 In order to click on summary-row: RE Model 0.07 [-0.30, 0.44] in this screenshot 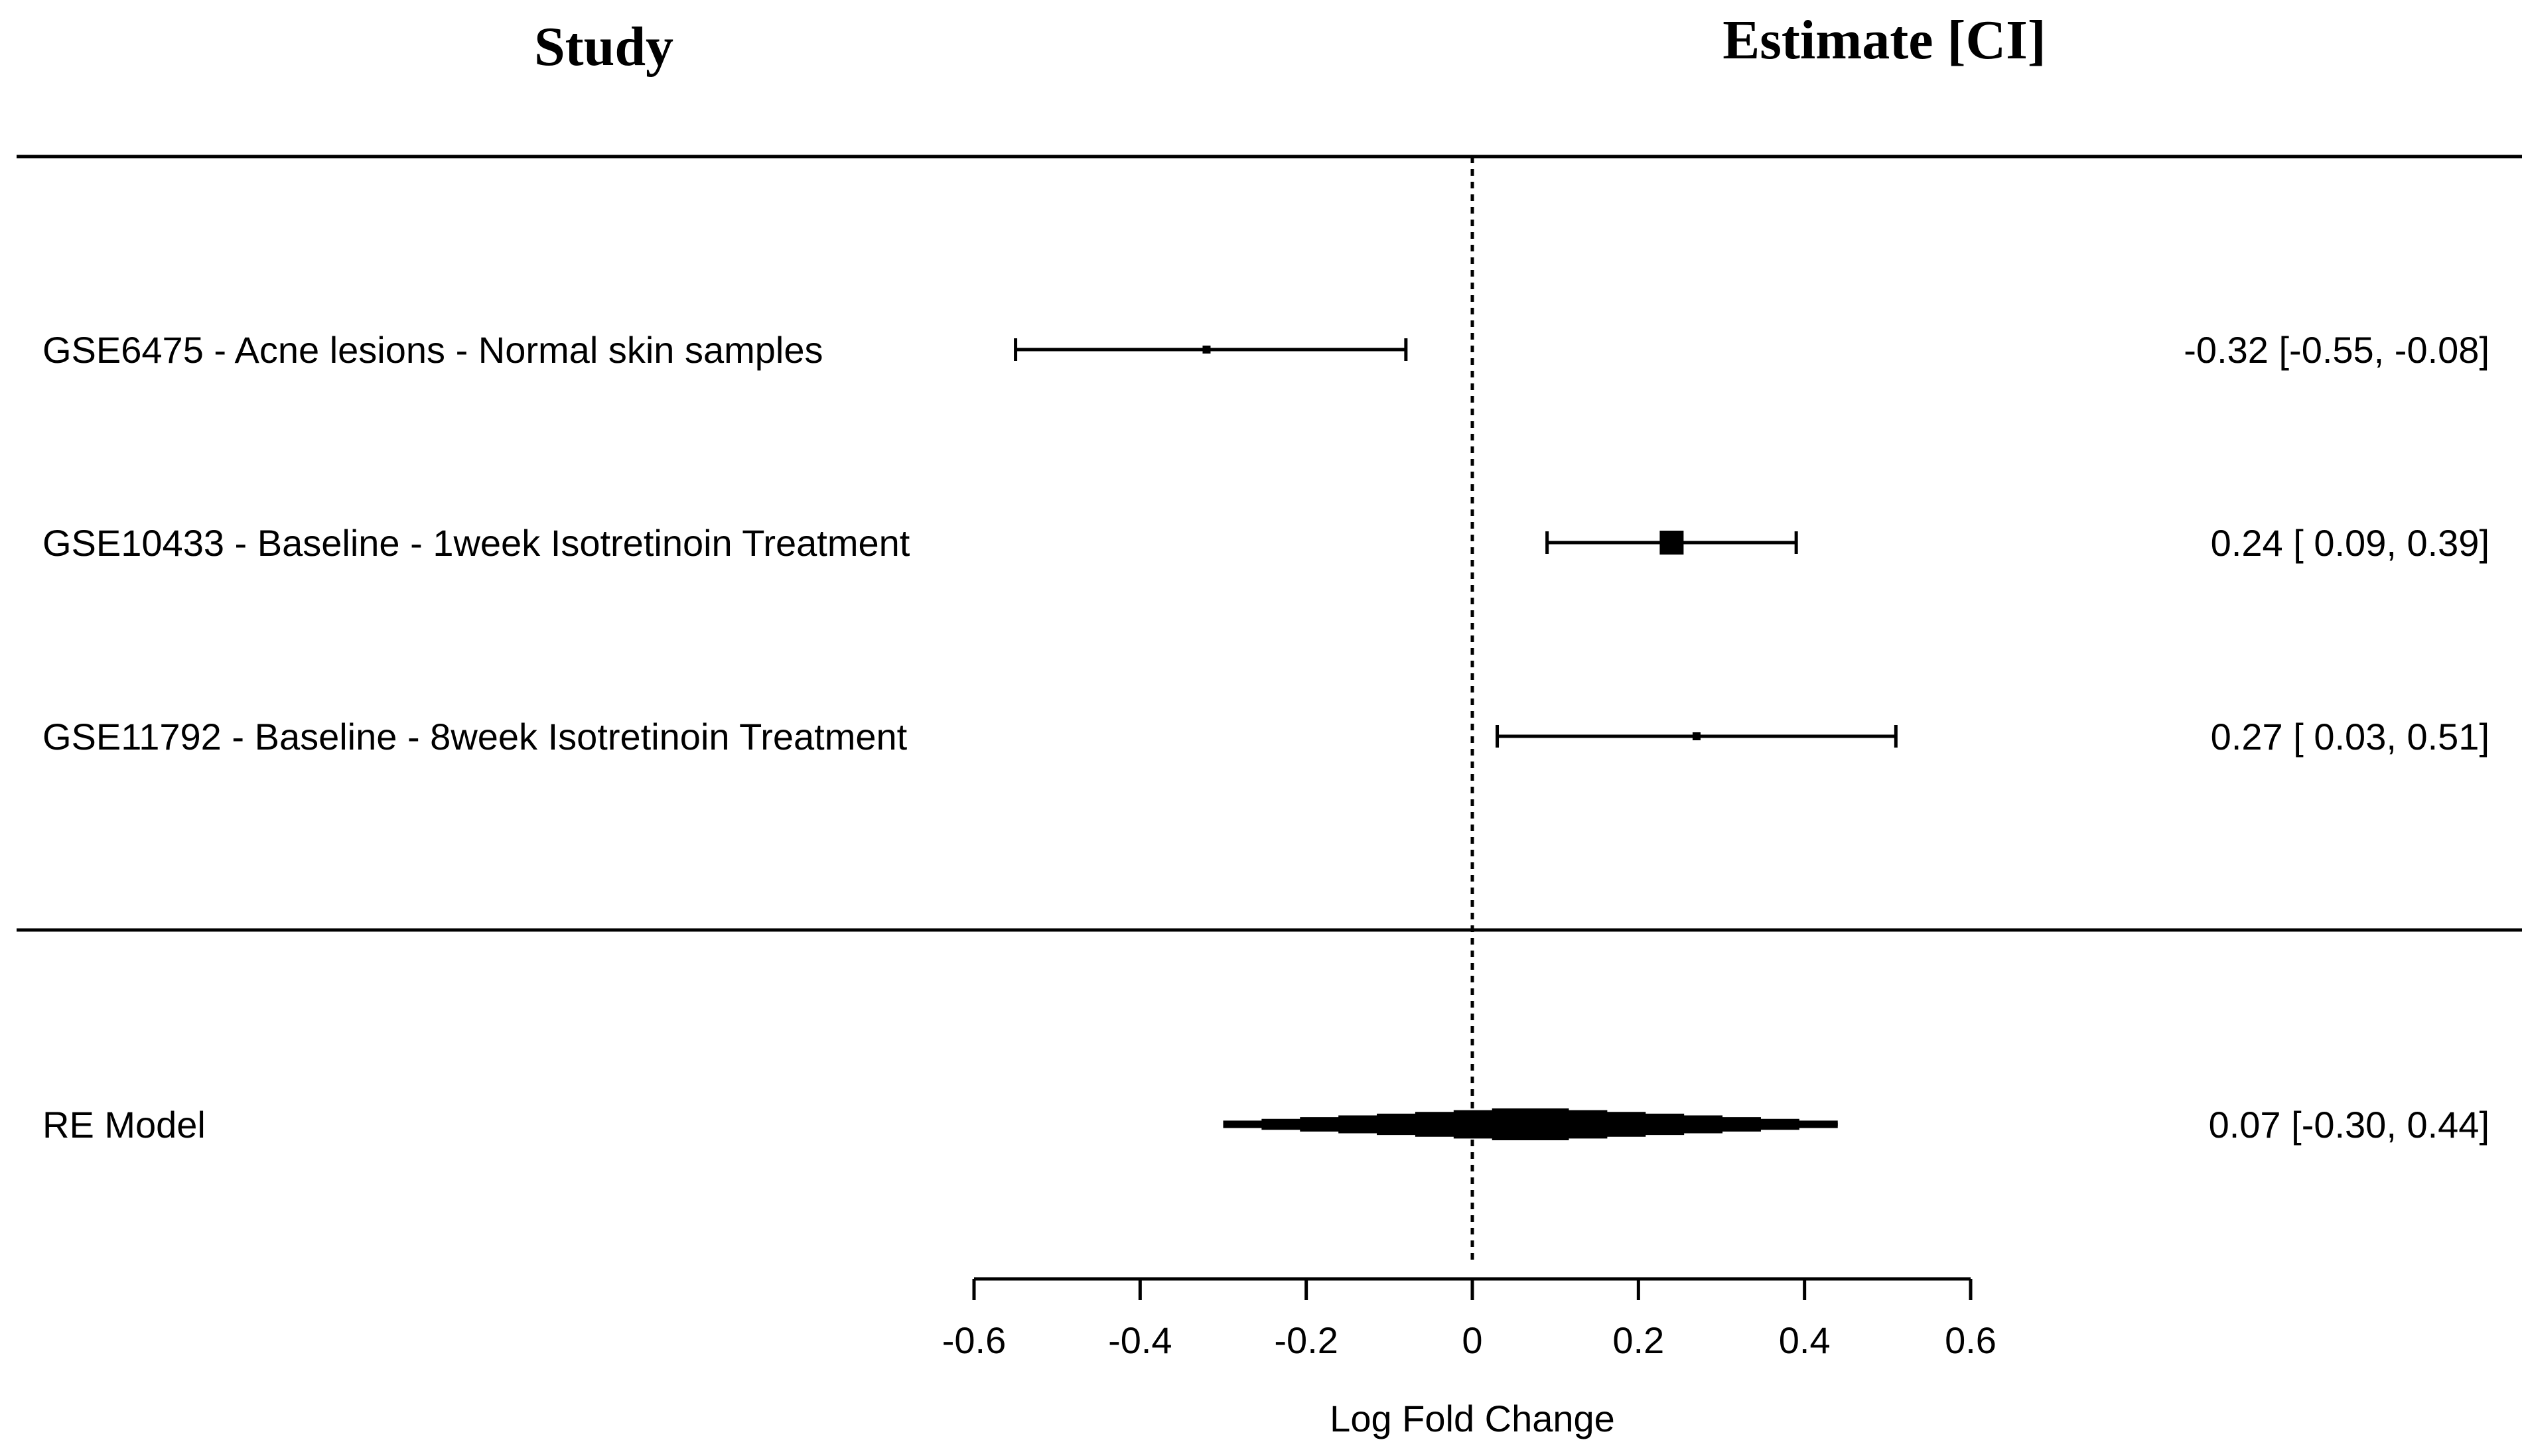, I will do `click(1265, 1125)`.